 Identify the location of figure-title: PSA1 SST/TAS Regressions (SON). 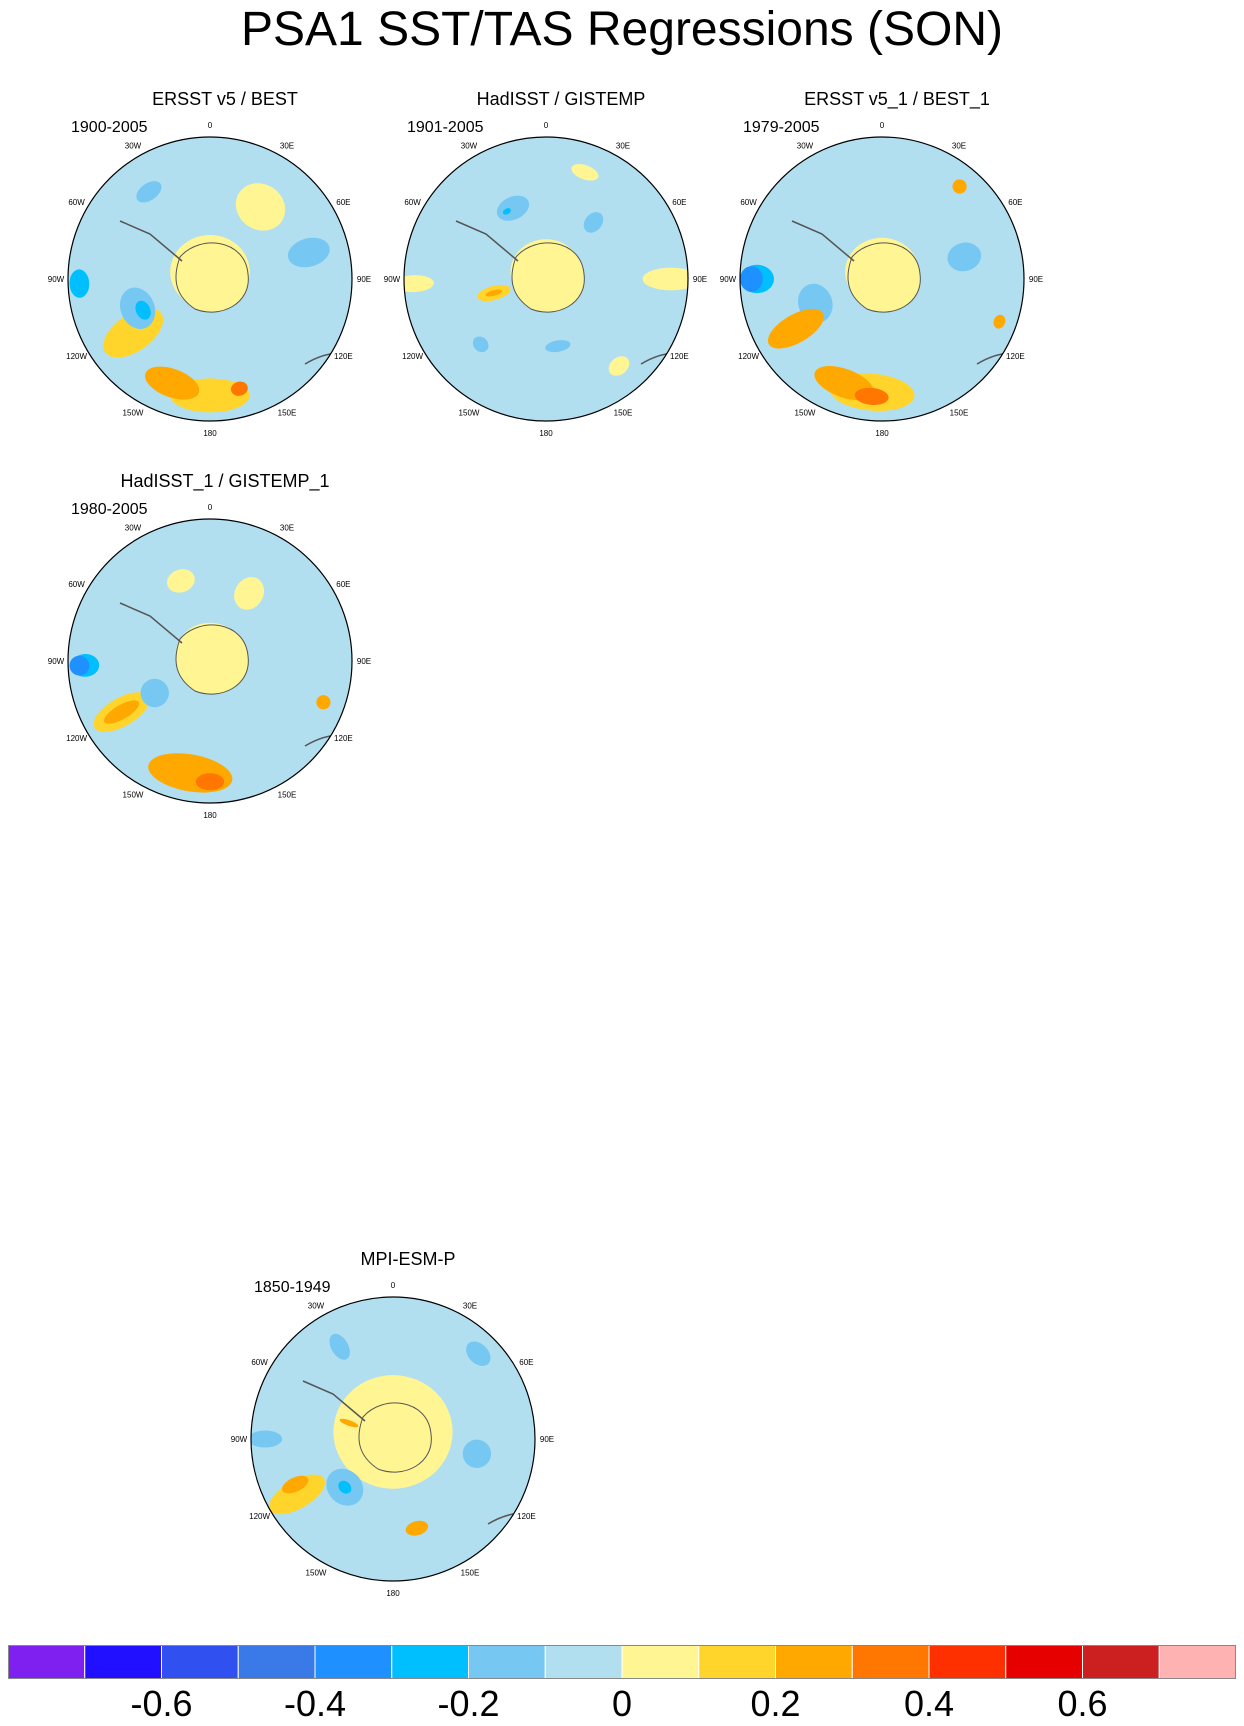
(622, 29).